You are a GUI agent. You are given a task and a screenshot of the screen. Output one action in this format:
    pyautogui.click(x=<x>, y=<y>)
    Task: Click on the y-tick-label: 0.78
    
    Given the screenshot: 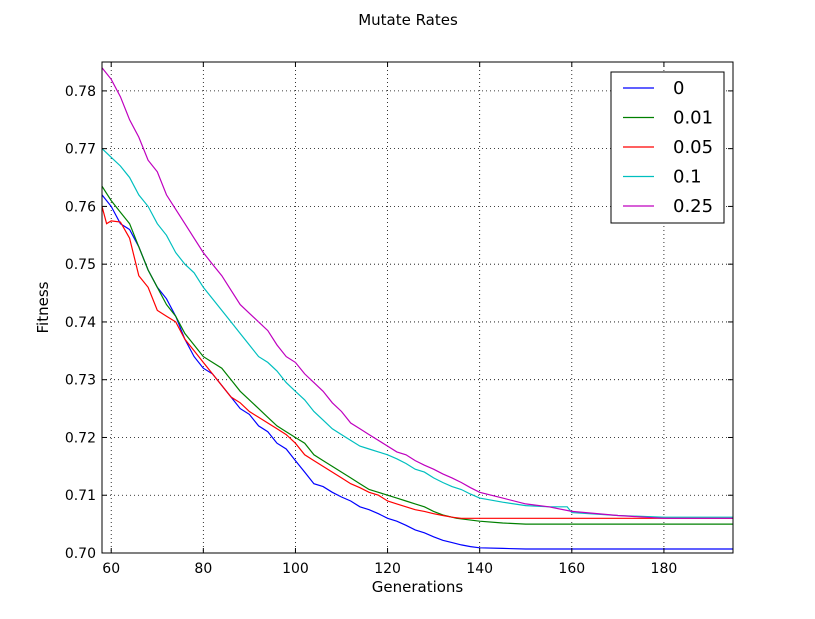 What is the action you would take?
    pyautogui.click(x=80, y=92)
    